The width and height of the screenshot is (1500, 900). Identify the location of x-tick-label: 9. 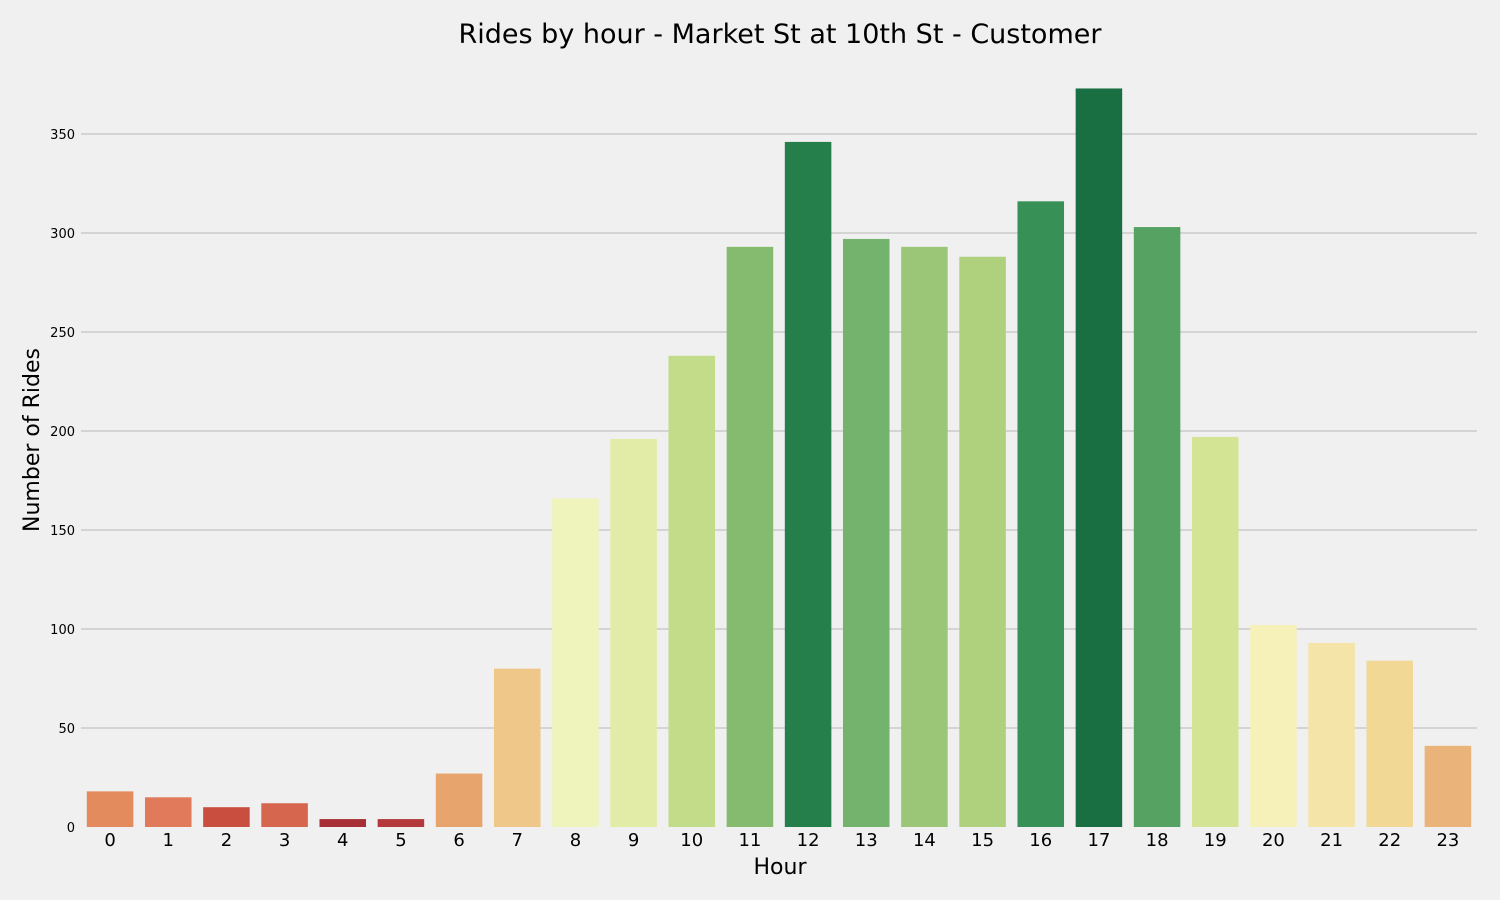
(633, 840).